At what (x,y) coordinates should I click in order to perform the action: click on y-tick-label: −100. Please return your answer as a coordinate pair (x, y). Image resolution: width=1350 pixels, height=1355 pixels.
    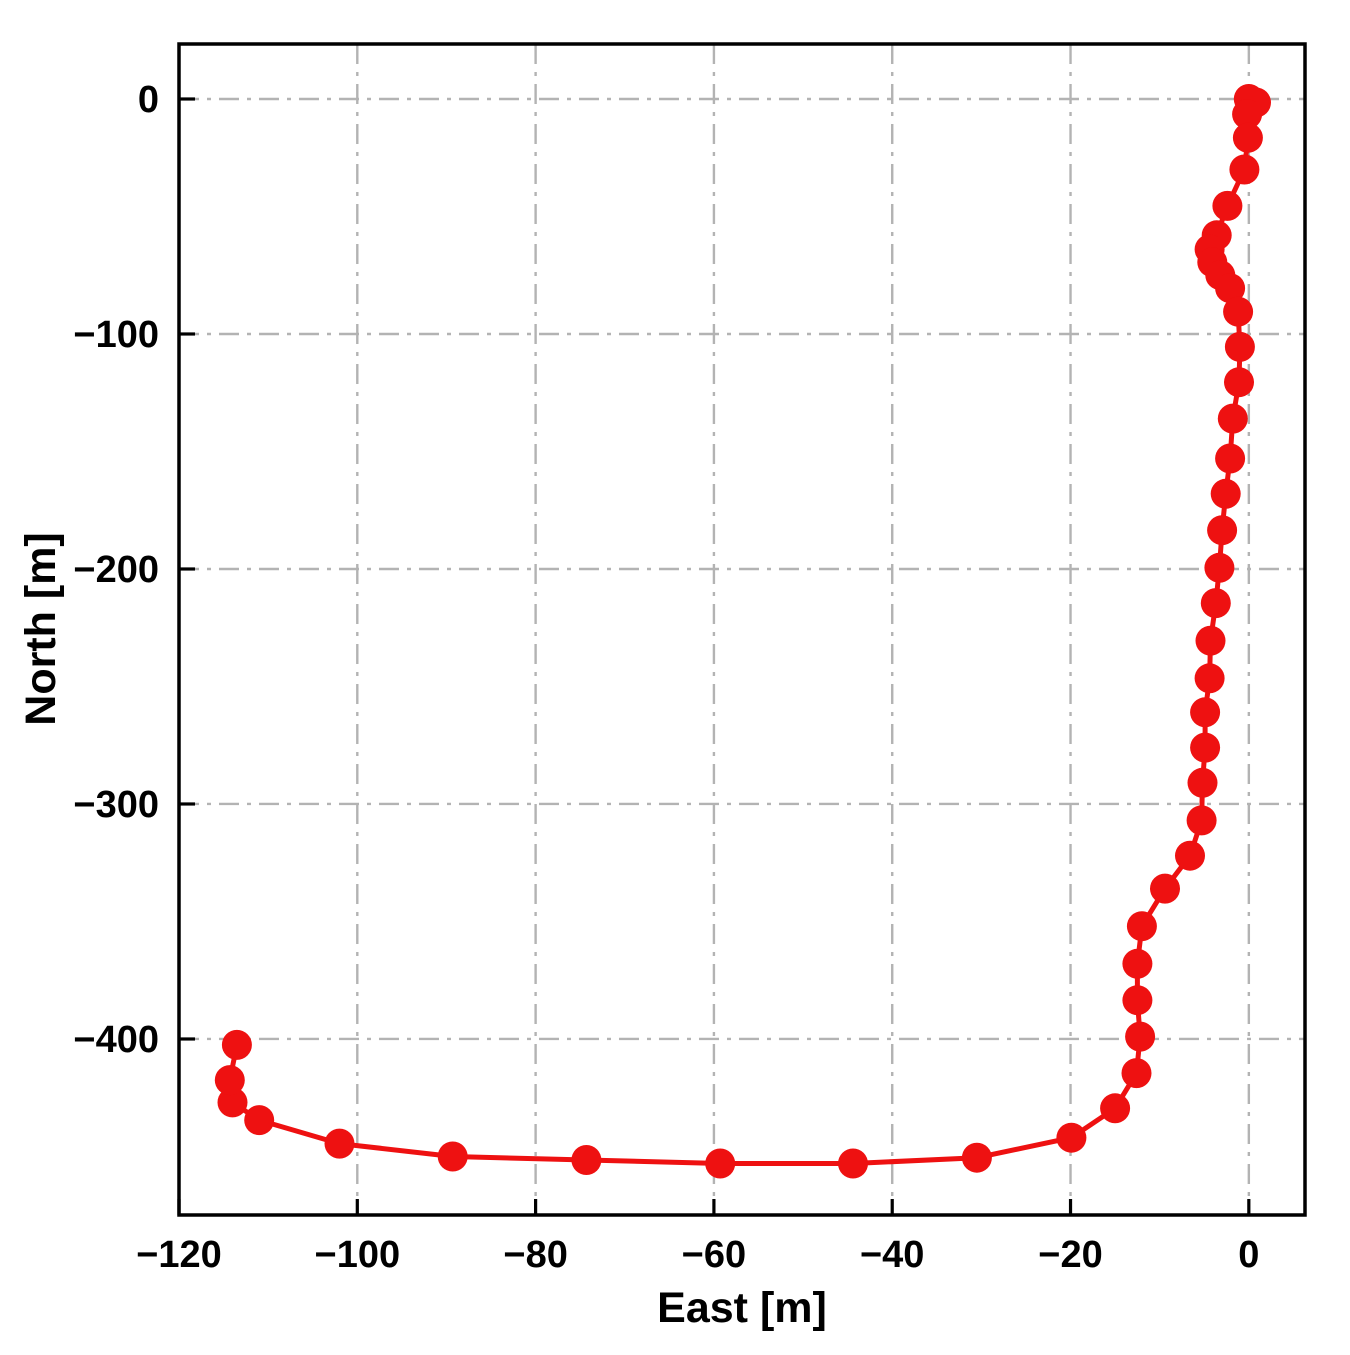
    Looking at the image, I should click on (116, 335).